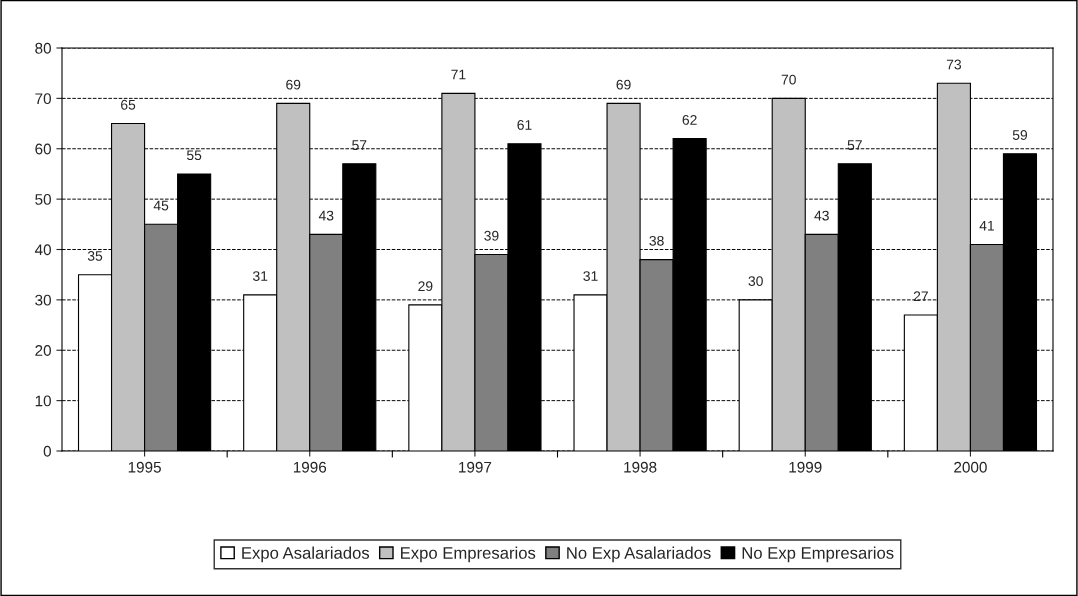 This screenshot has height=596, width=1078. What do you see at coordinates (640, 467) in the screenshot?
I see `x-tick-label: 1998` at bounding box center [640, 467].